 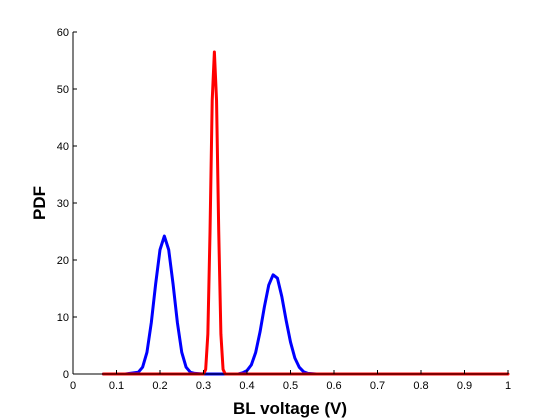 I want to click on x-tick-label: 0.3, so click(x=203, y=386).